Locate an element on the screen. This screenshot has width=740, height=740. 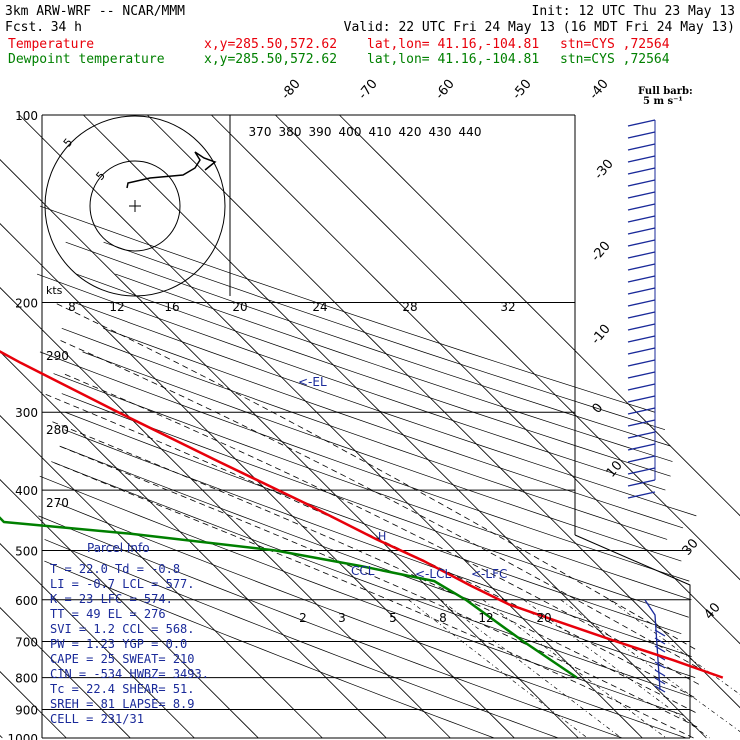
barb-legend-line2: 5 m s⁻¹ is located at coordinates (663, 101).